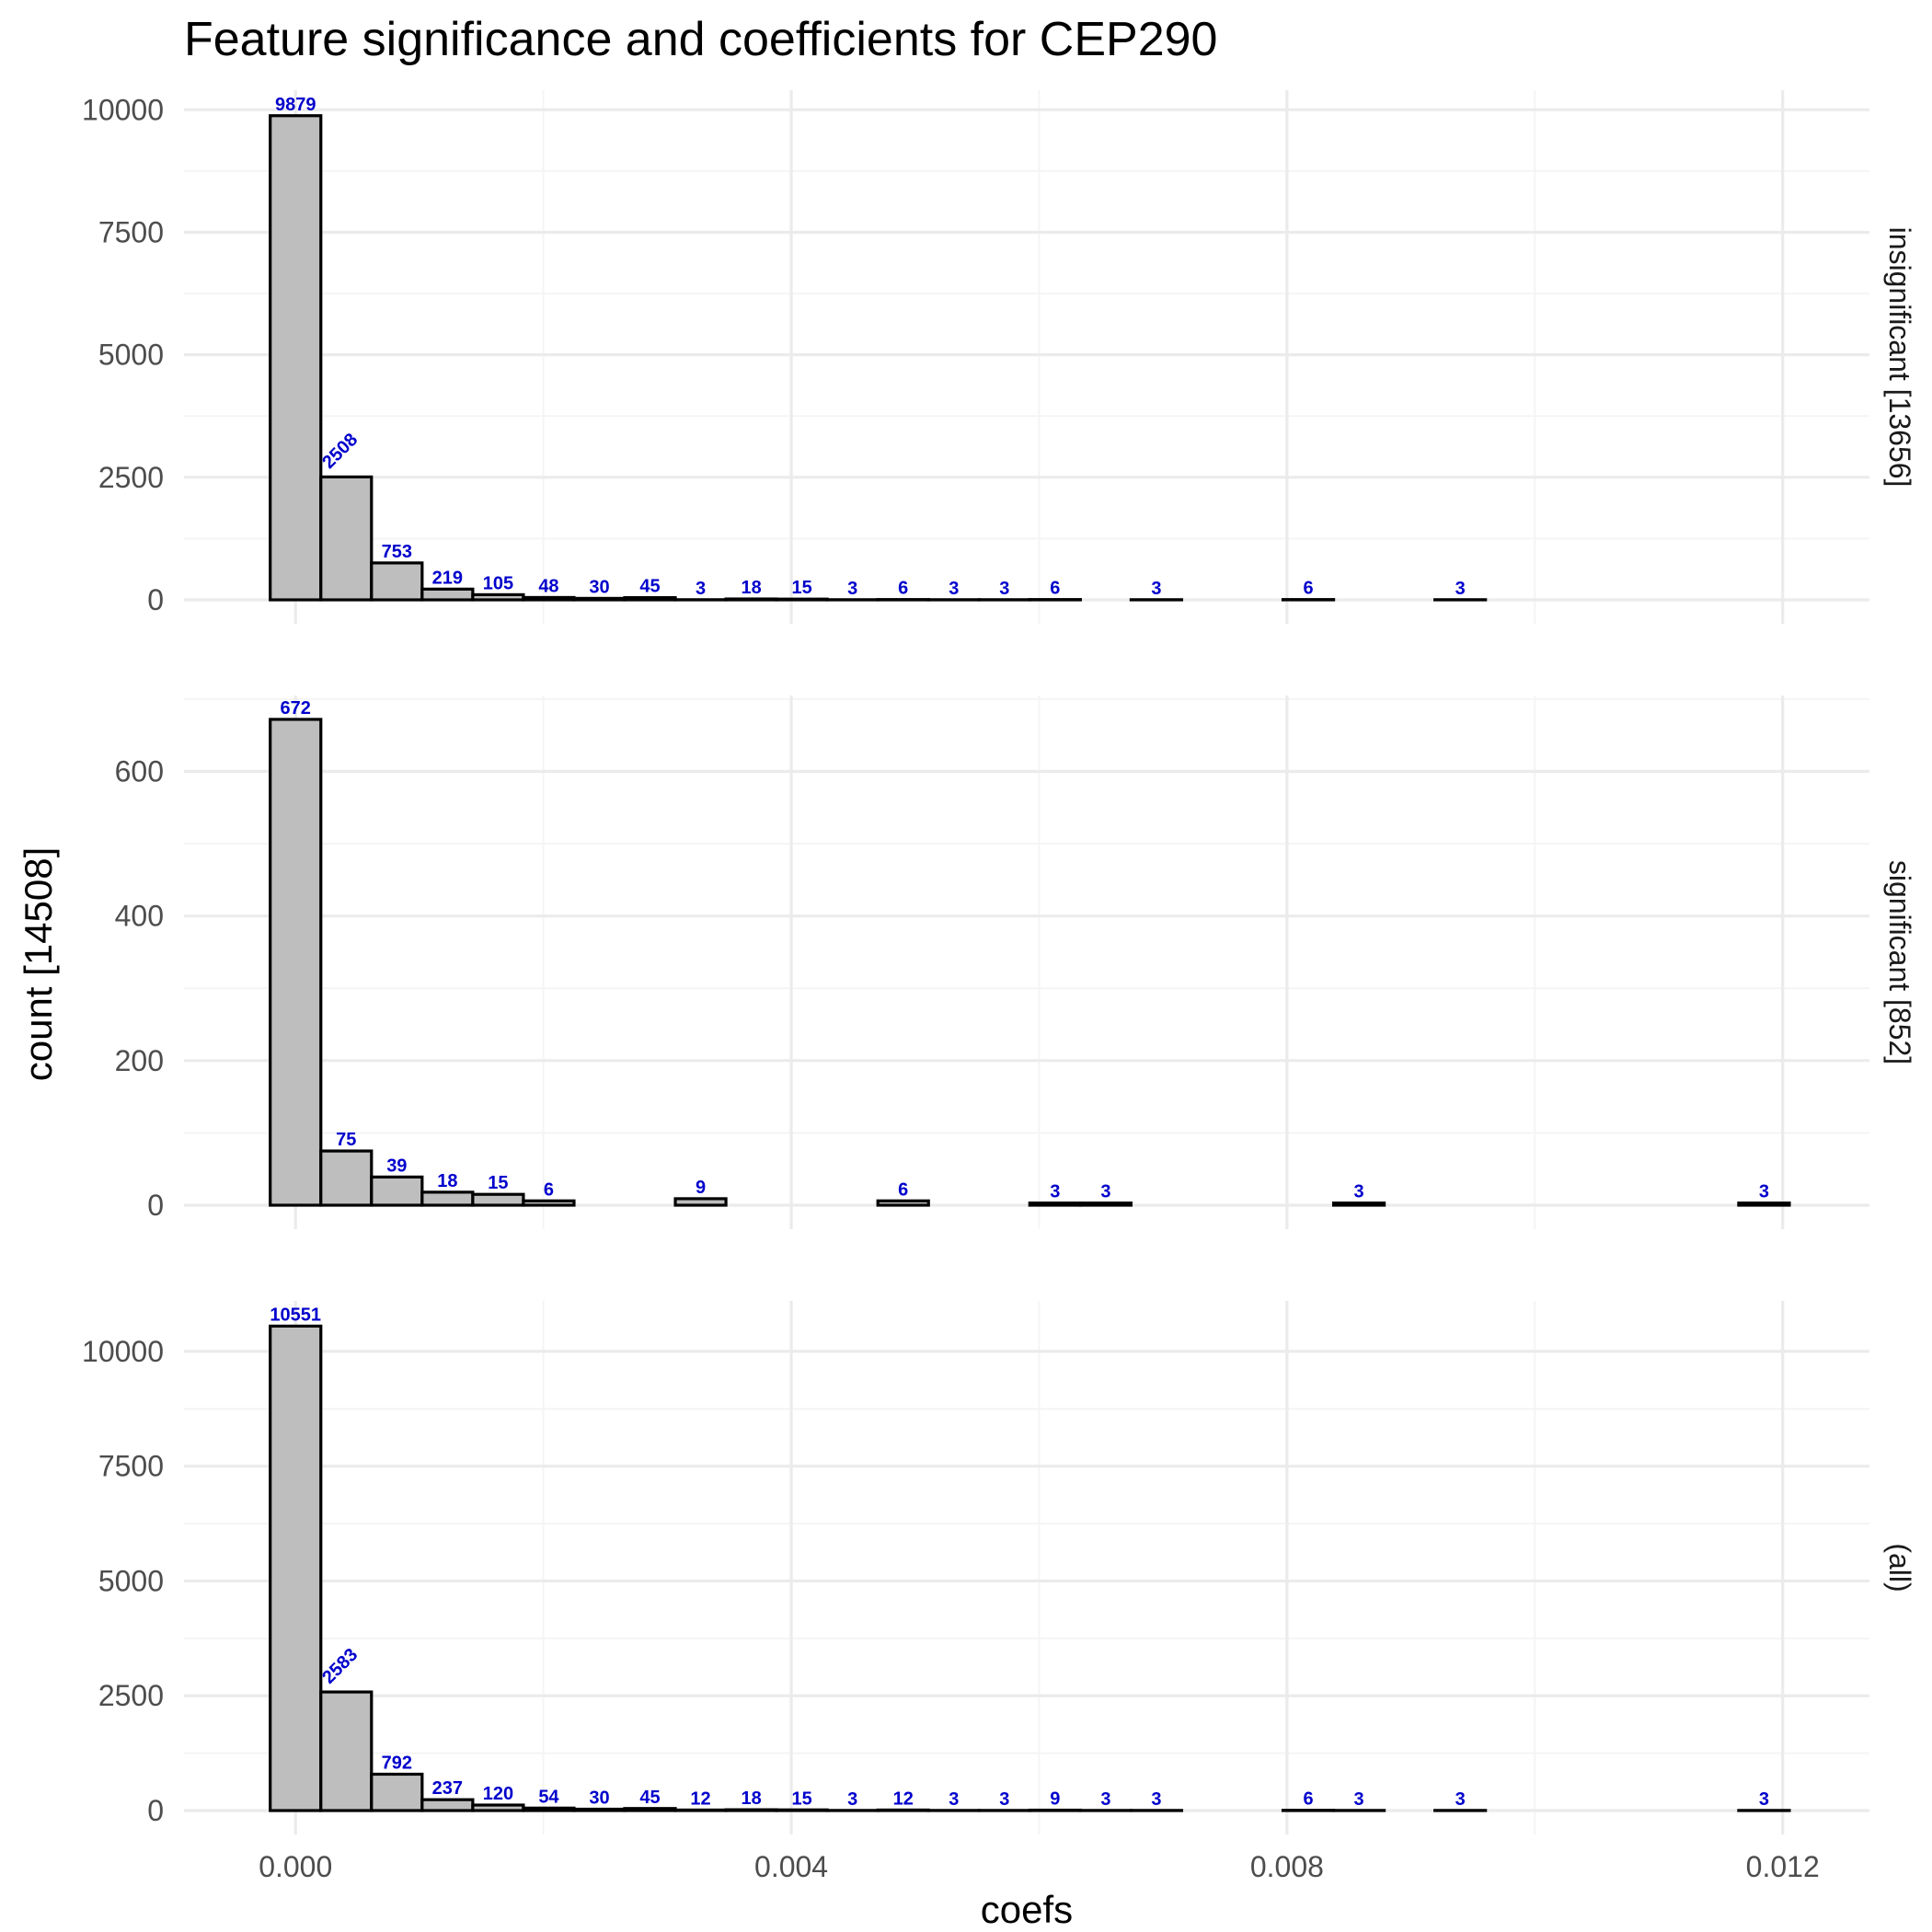 The image size is (1932, 1932). I want to click on bar-count-label: 48, so click(548, 586).